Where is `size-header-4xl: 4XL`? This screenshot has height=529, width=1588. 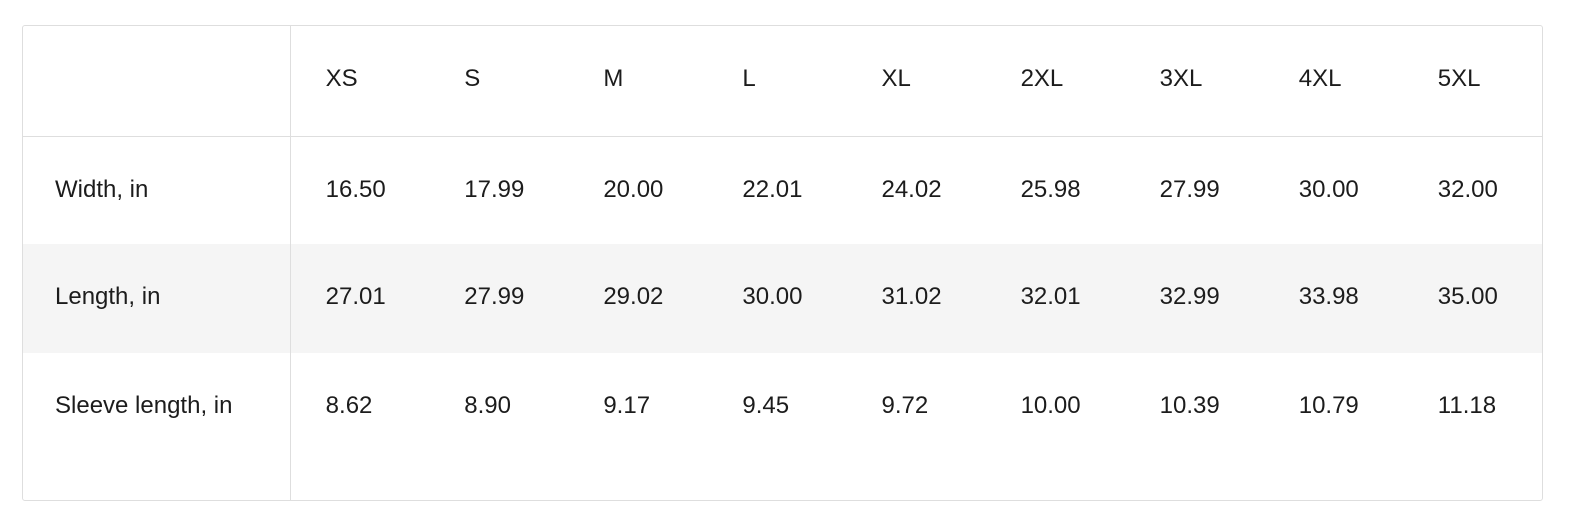 size-header-4xl: 4XL is located at coordinates (1333, 81).